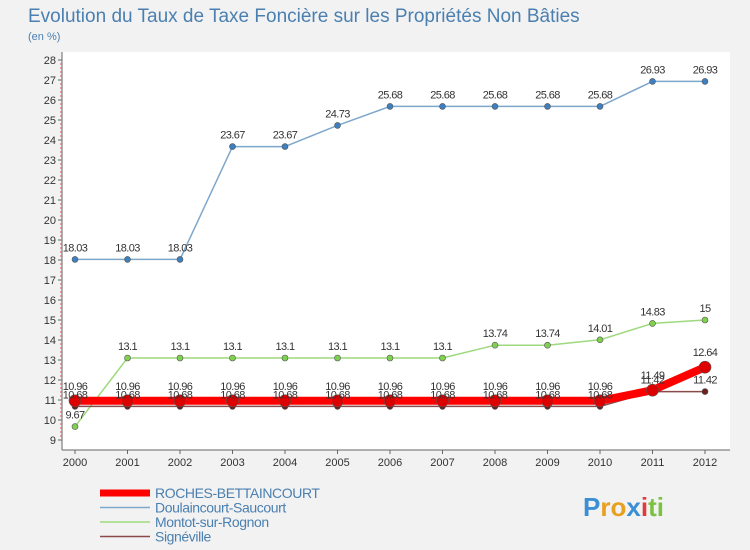 The image size is (750, 550). I want to click on y-tick-label: 17, so click(50, 281).